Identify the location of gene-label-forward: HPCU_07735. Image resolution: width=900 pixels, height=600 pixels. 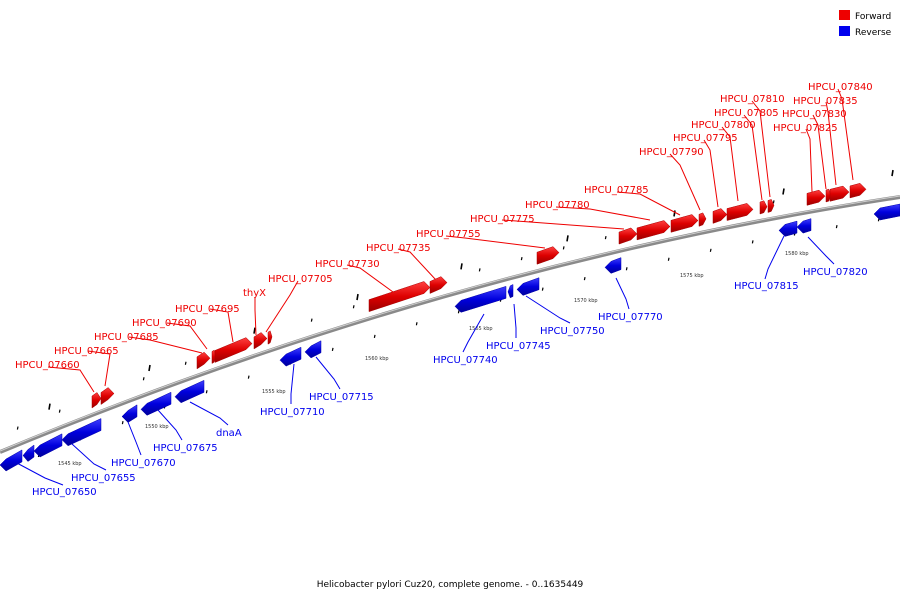
(398, 248).